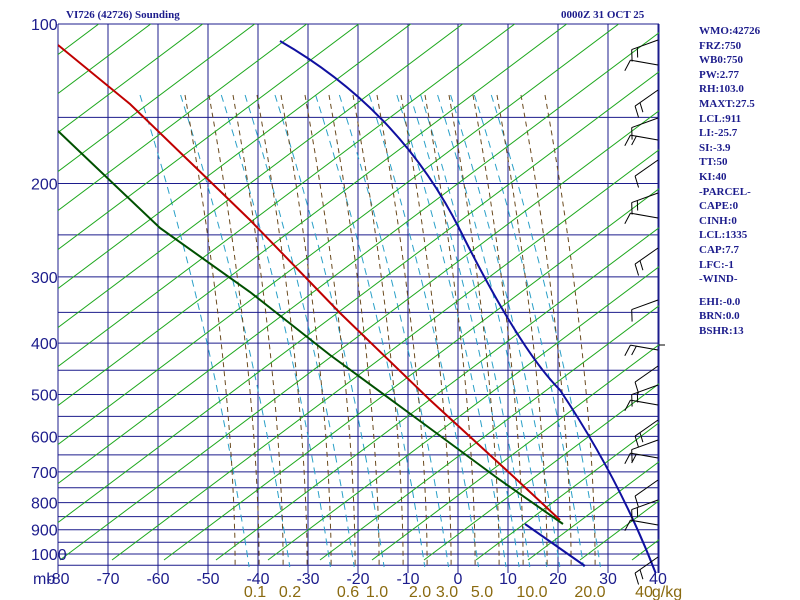 The height and width of the screenshot is (600, 800). What do you see at coordinates (713, 176) in the screenshot?
I see `index-item: KI:40` at bounding box center [713, 176].